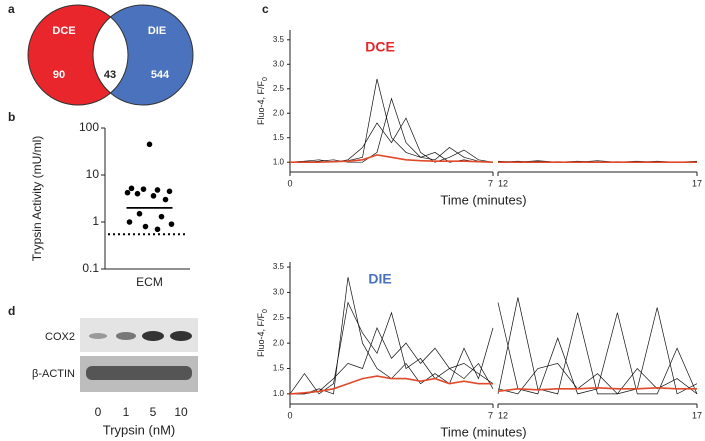  Describe the element at coordinates (63, 31) in the screenshot. I see `venn-label: DCE` at that location.